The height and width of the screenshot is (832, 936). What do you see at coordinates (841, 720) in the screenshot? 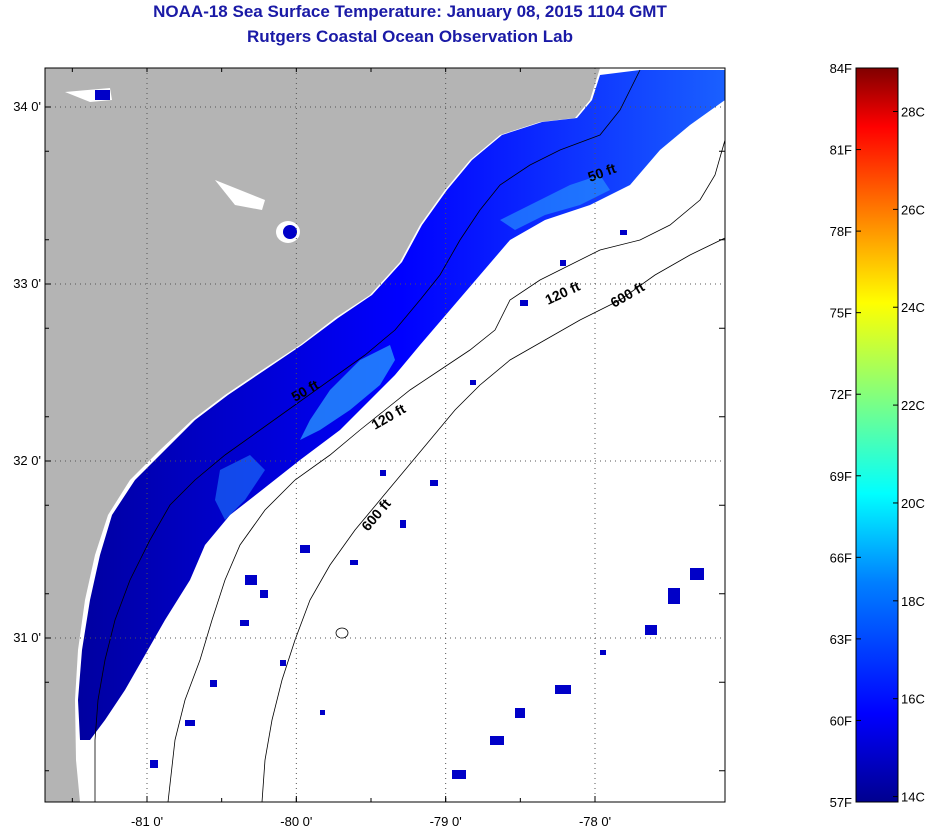
I see `colorbar-f-label: 60F` at bounding box center [841, 720].